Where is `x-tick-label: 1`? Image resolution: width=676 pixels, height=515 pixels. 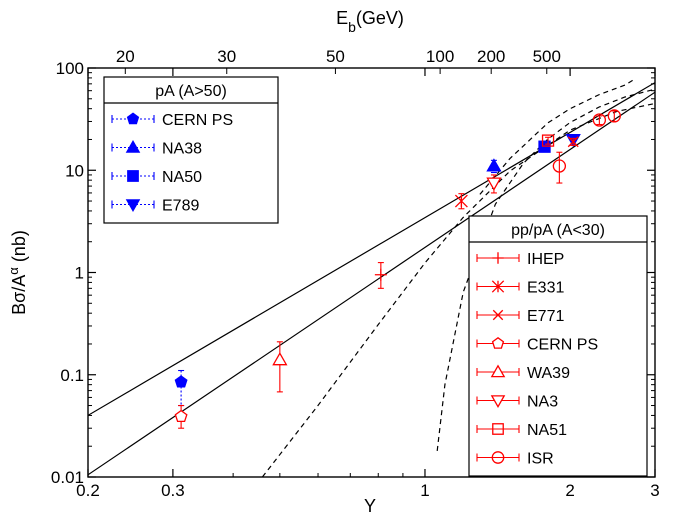 x-tick-label: 1 is located at coordinates (424, 490).